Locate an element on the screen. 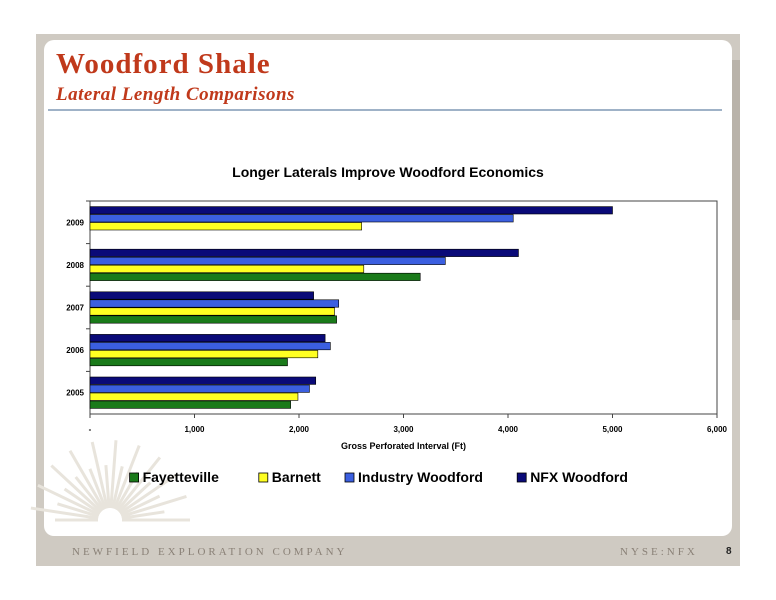  y-tick-label: 2007 is located at coordinates (75, 308).